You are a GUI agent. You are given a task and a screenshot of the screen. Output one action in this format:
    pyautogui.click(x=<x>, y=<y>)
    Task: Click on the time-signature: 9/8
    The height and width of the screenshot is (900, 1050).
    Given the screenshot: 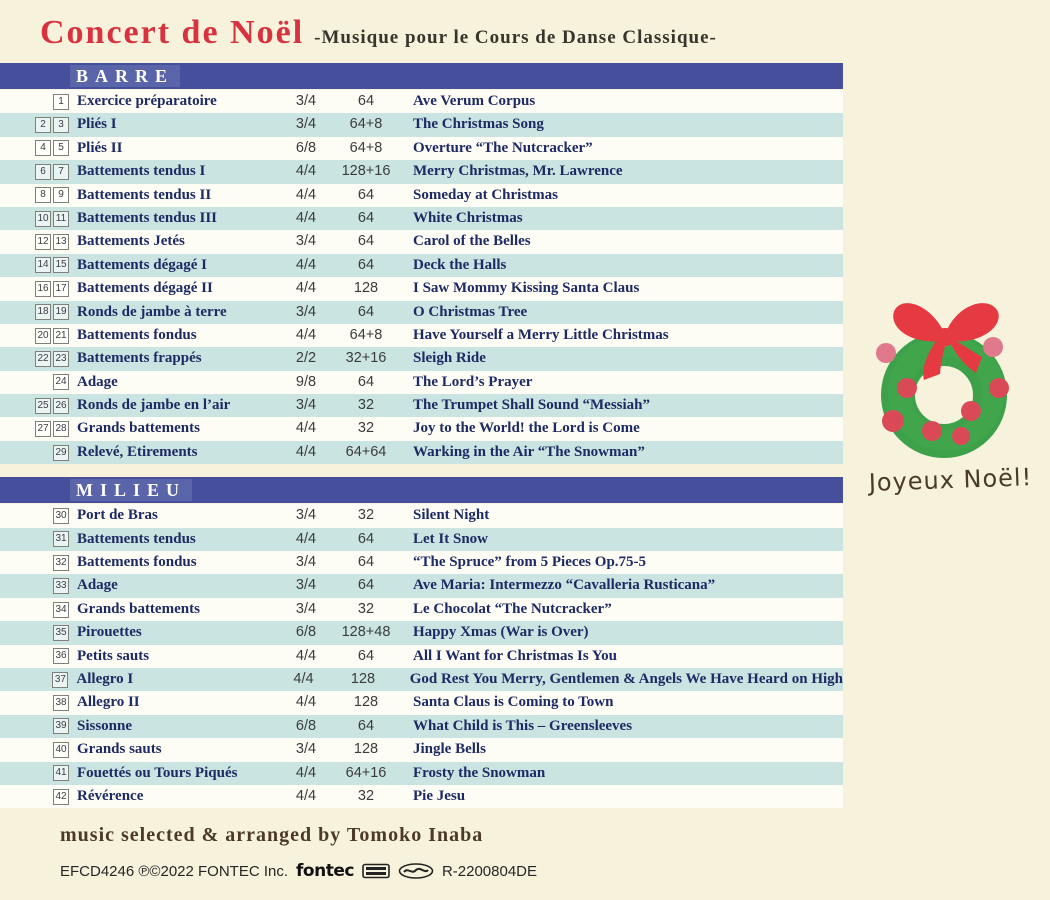 What is the action you would take?
    pyautogui.click(x=306, y=381)
    